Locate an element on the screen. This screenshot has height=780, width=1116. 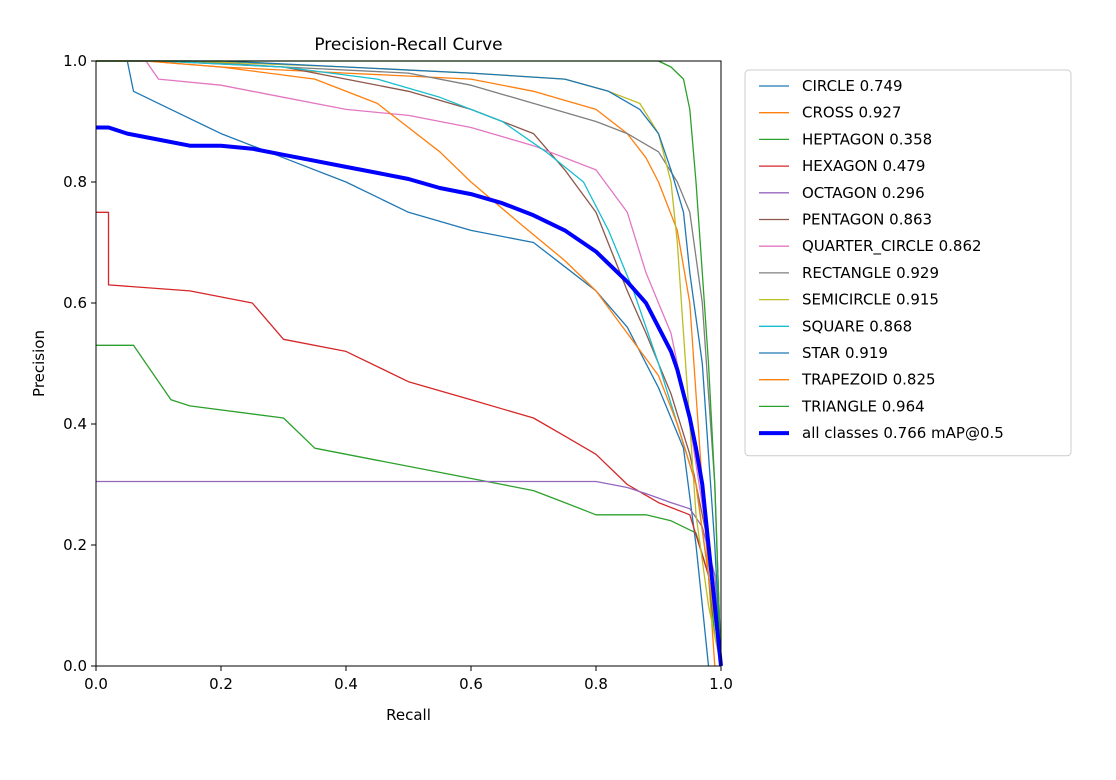
y-tick-label: 0.4 is located at coordinates (75, 424).